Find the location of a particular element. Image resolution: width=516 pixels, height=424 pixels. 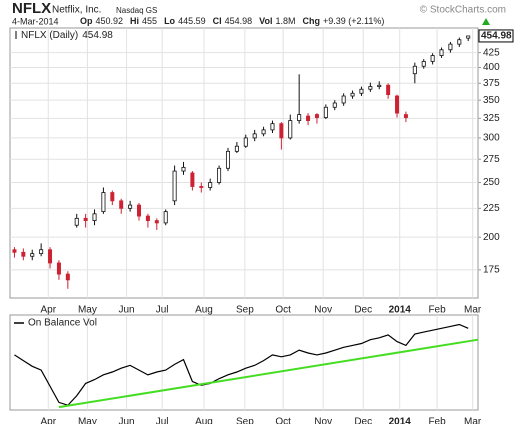

exchange: Nasdaq GS is located at coordinates (136, 10).